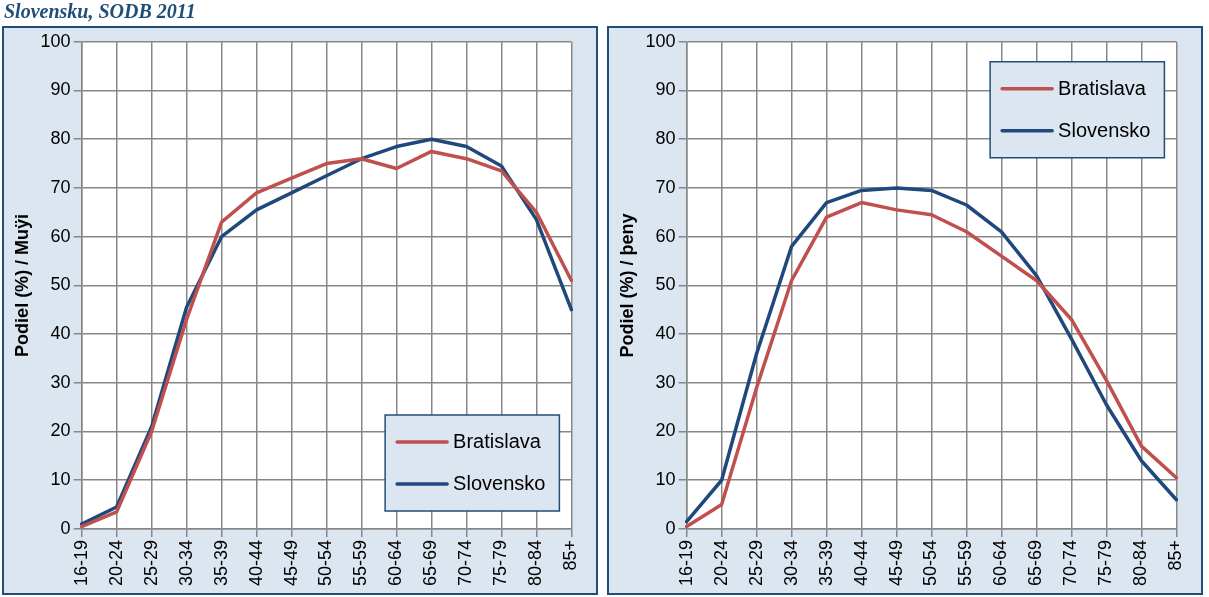 The image size is (1209, 597). What do you see at coordinates (626, 285) in the screenshot?
I see `y-axis-title: Podiel (%) / þeny` at bounding box center [626, 285].